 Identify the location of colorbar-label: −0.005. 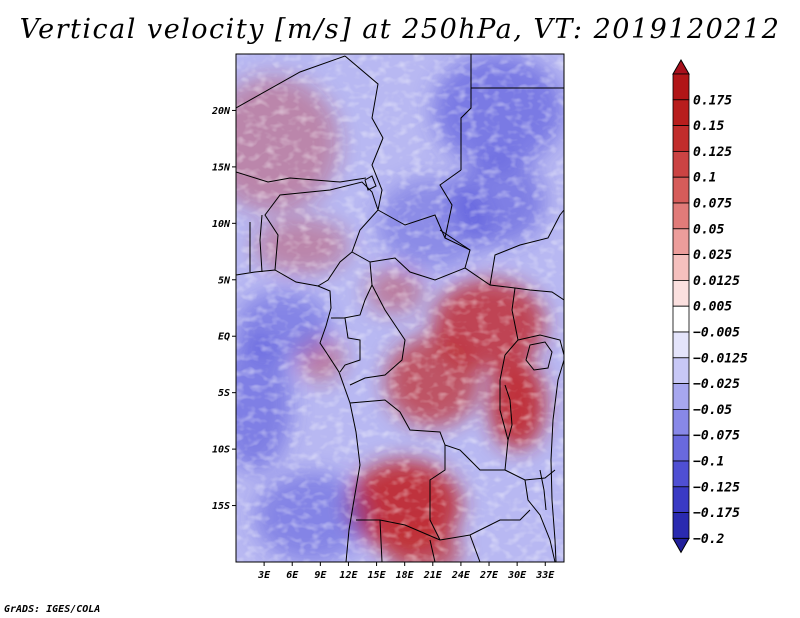
(716, 333).